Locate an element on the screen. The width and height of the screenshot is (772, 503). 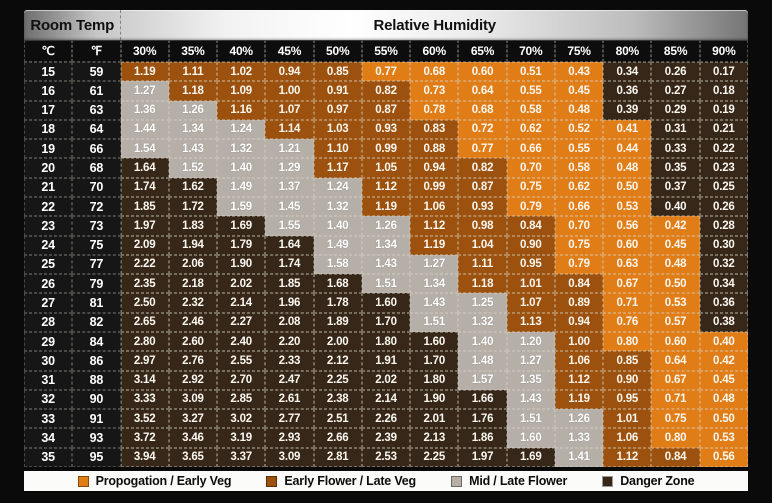
fahrenheit-value: 82 is located at coordinates (96, 322).